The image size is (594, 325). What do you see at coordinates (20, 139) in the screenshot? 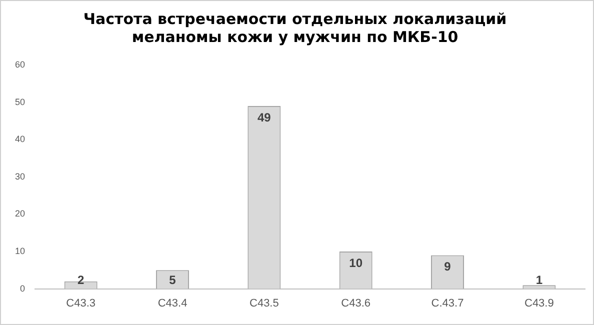
I see `y-tick-label: 40` at bounding box center [20, 139].